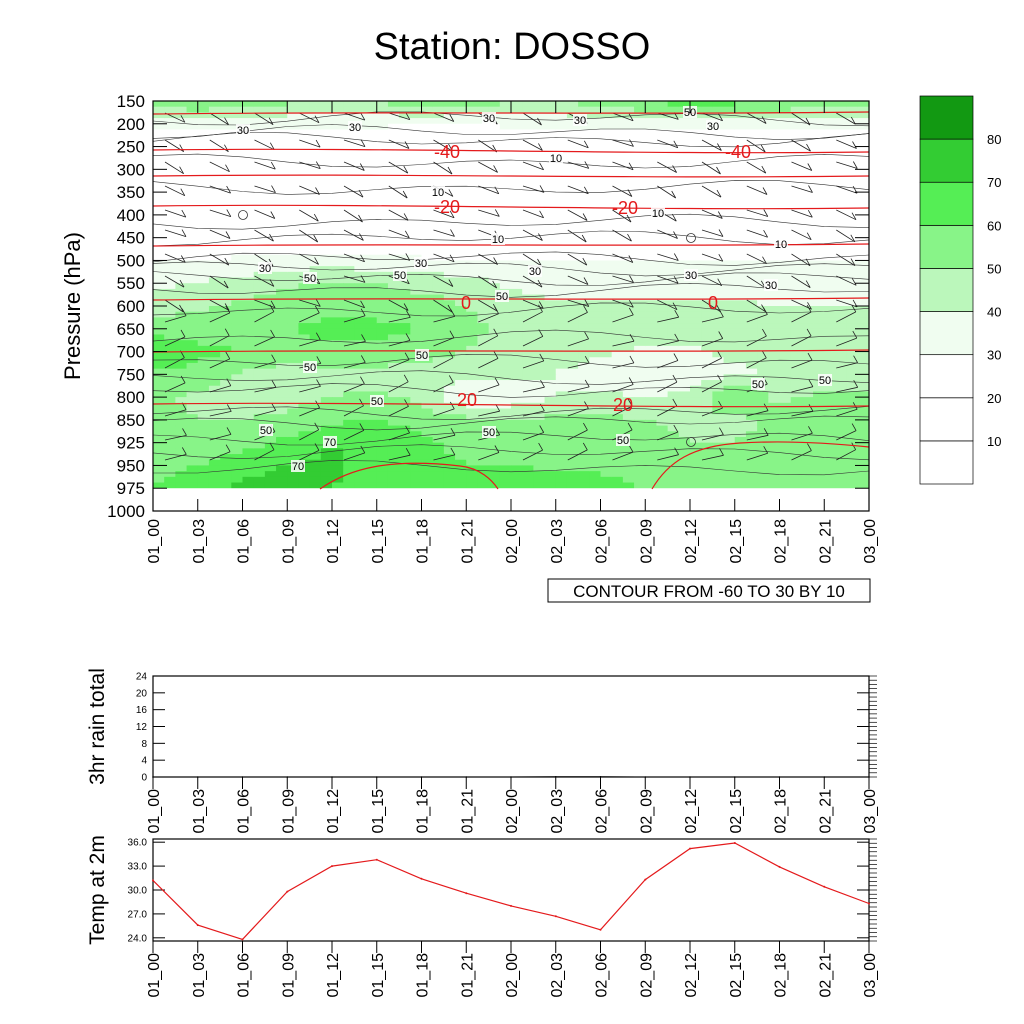 This screenshot has height=1024, width=1024. Describe the element at coordinates (447, 207) in the screenshot. I see `temperature-contour-label: -20` at that location.